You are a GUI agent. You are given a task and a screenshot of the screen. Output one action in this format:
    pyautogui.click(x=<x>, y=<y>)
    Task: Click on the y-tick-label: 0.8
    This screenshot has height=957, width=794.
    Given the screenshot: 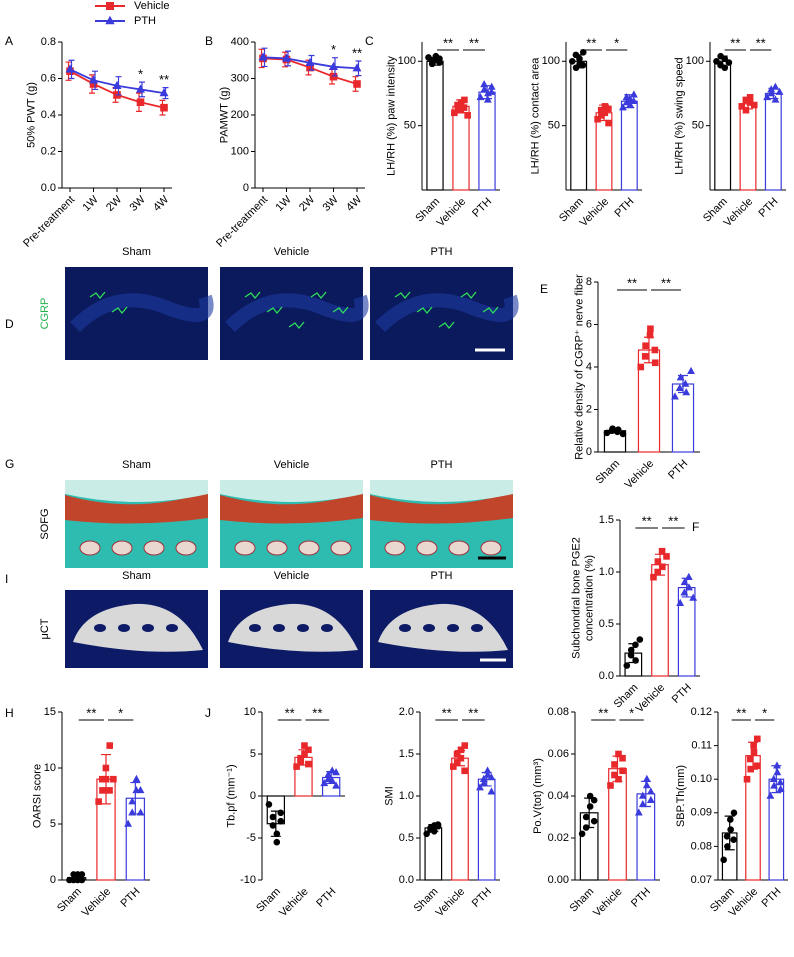 What is the action you would take?
    pyautogui.click(x=48, y=42)
    